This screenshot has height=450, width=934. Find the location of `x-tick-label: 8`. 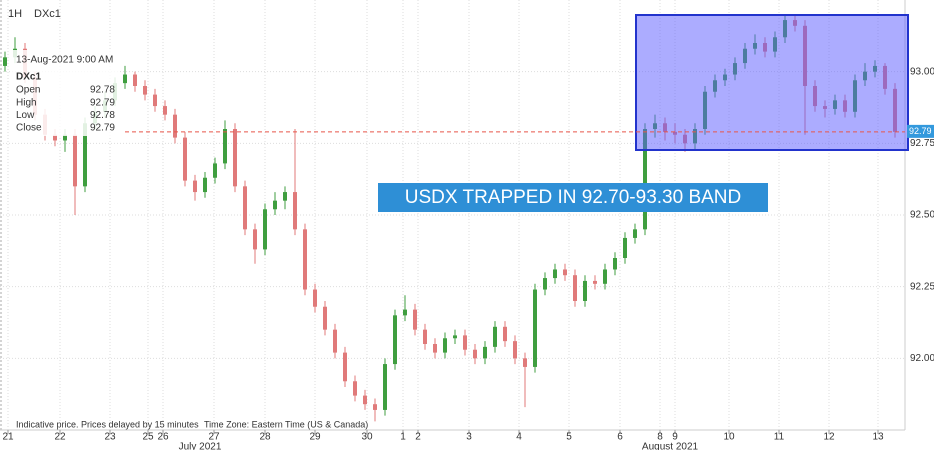

x-tick-label: 8 is located at coordinates (660, 437).